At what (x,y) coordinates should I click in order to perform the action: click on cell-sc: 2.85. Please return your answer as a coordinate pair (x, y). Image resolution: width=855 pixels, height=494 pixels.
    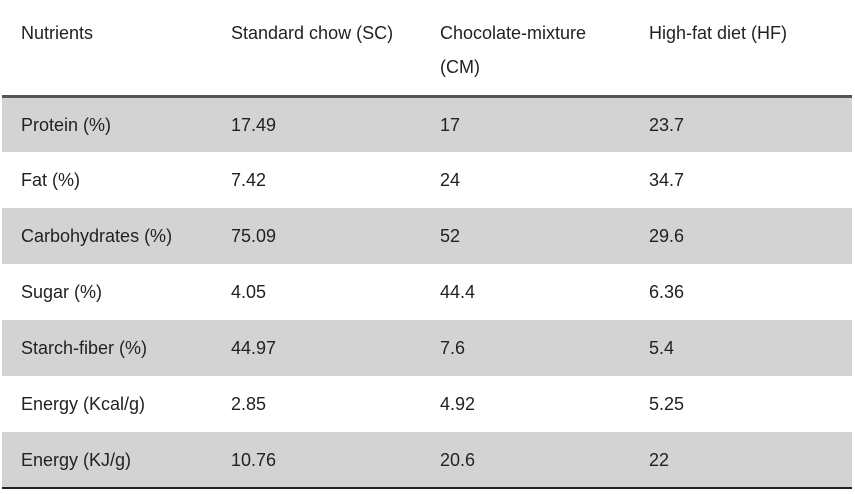
    Looking at the image, I should click on (249, 404).